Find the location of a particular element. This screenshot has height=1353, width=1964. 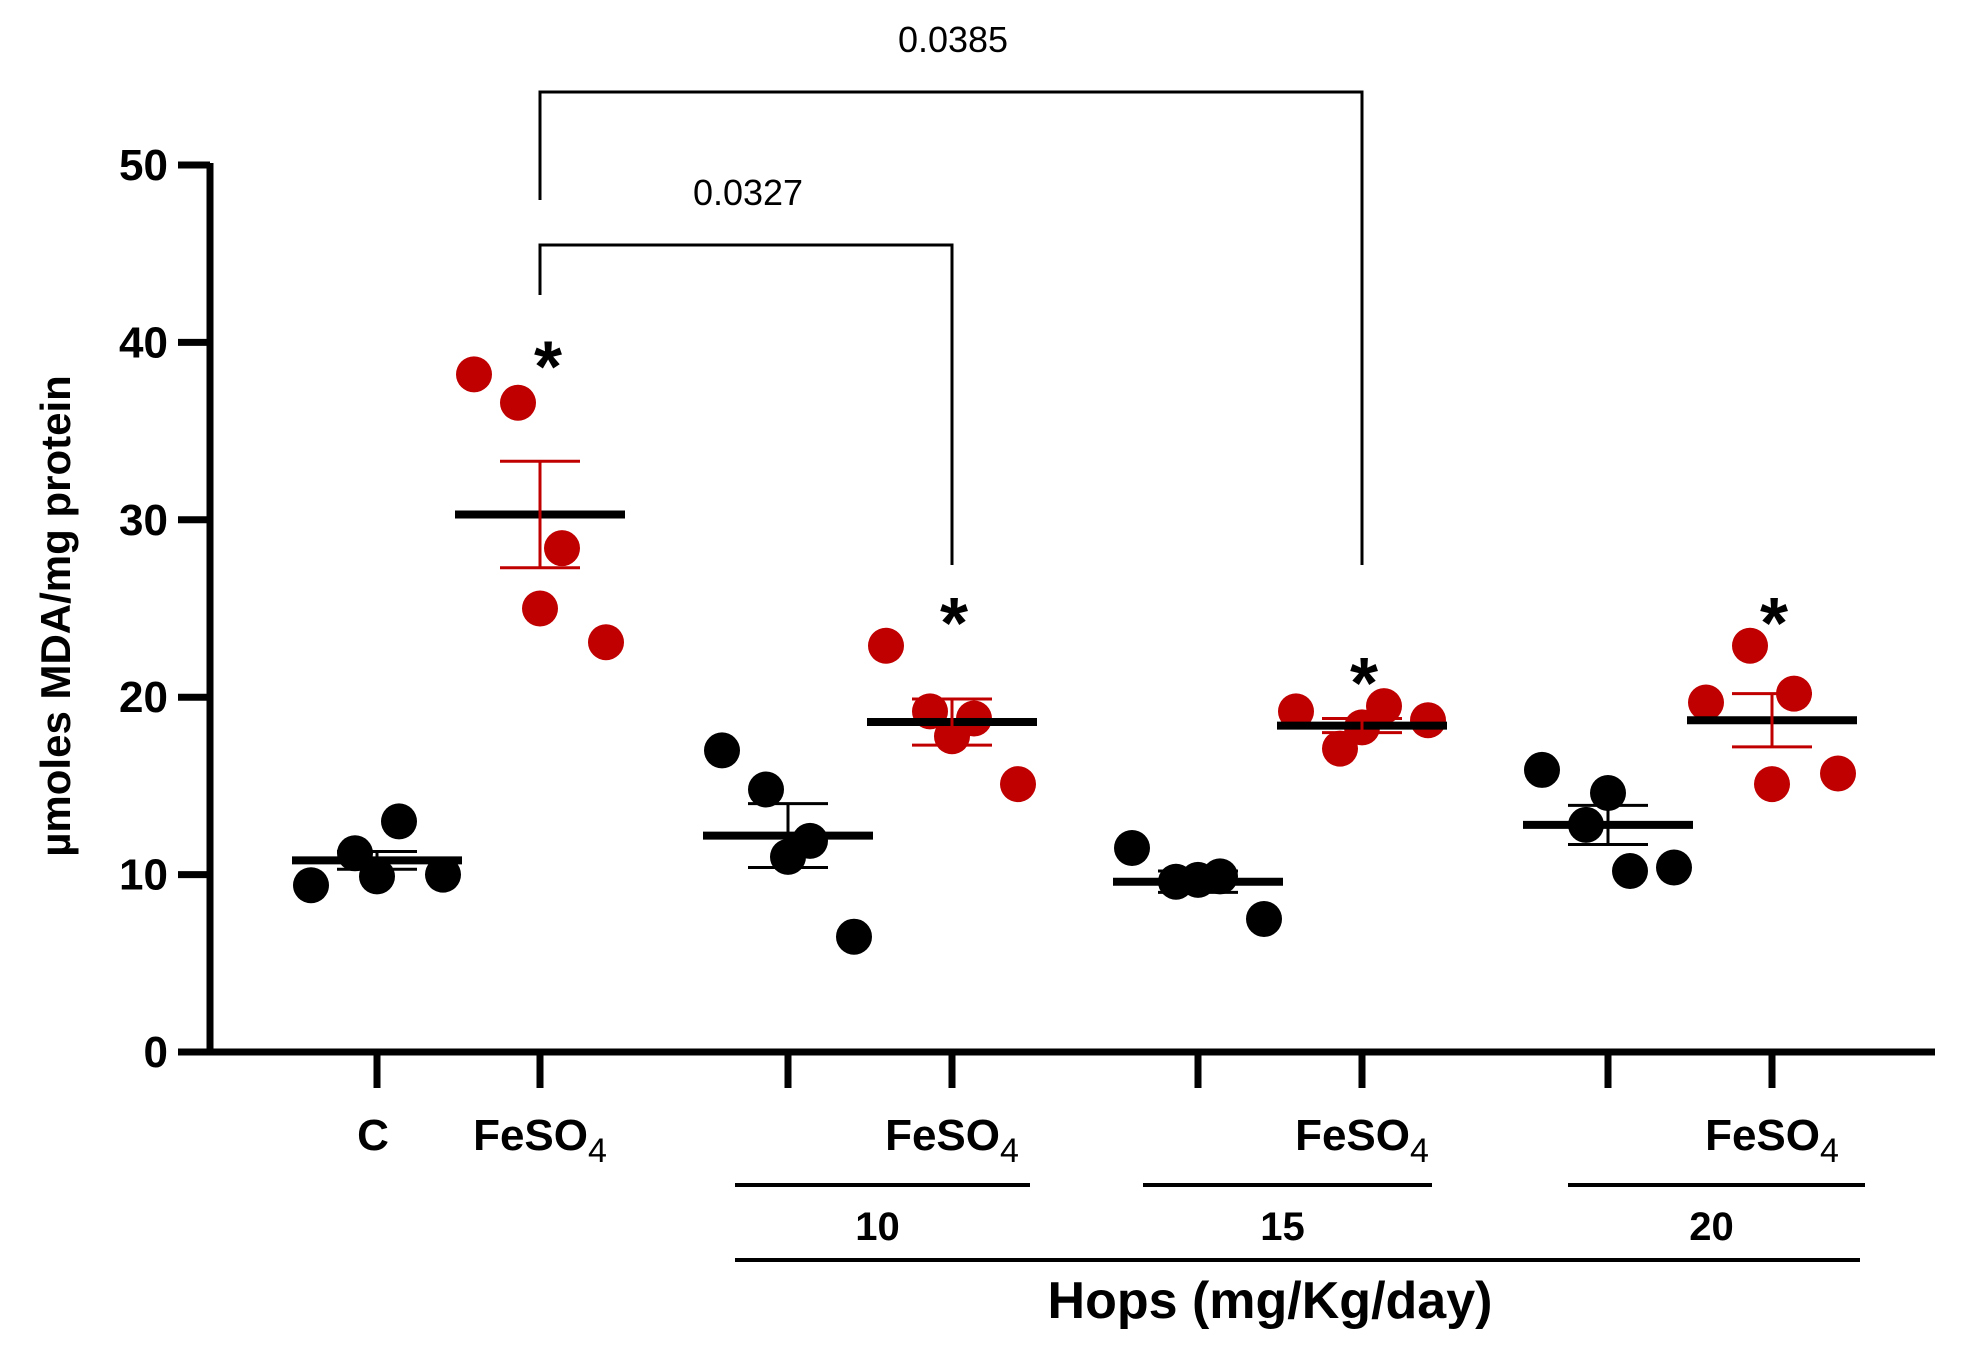

y-axis-label: µmoles MDA/mg protein is located at coordinates (55, 616).